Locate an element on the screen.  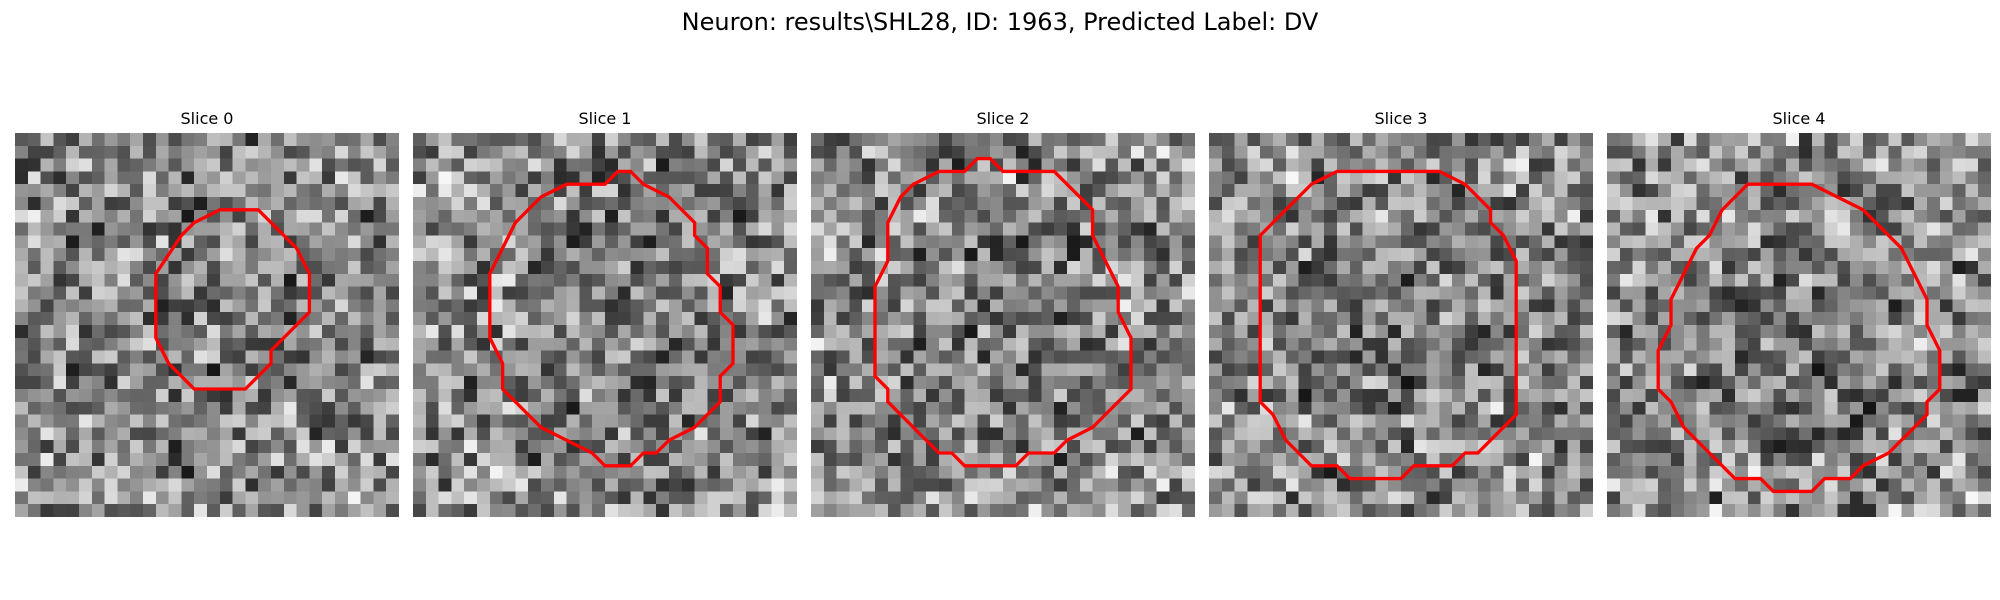
slice-title: Slice 4 is located at coordinates (1799, 118).